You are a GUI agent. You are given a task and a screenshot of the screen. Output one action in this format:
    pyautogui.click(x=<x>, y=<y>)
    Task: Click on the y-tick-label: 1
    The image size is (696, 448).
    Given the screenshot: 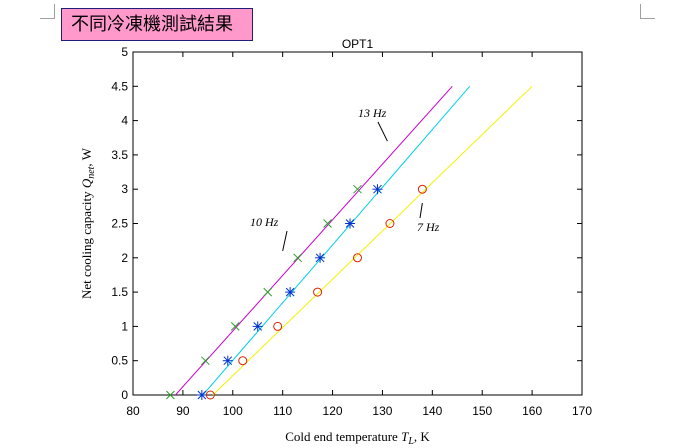 What is the action you would take?
    pyautogui.click(x=124, y=326)
    